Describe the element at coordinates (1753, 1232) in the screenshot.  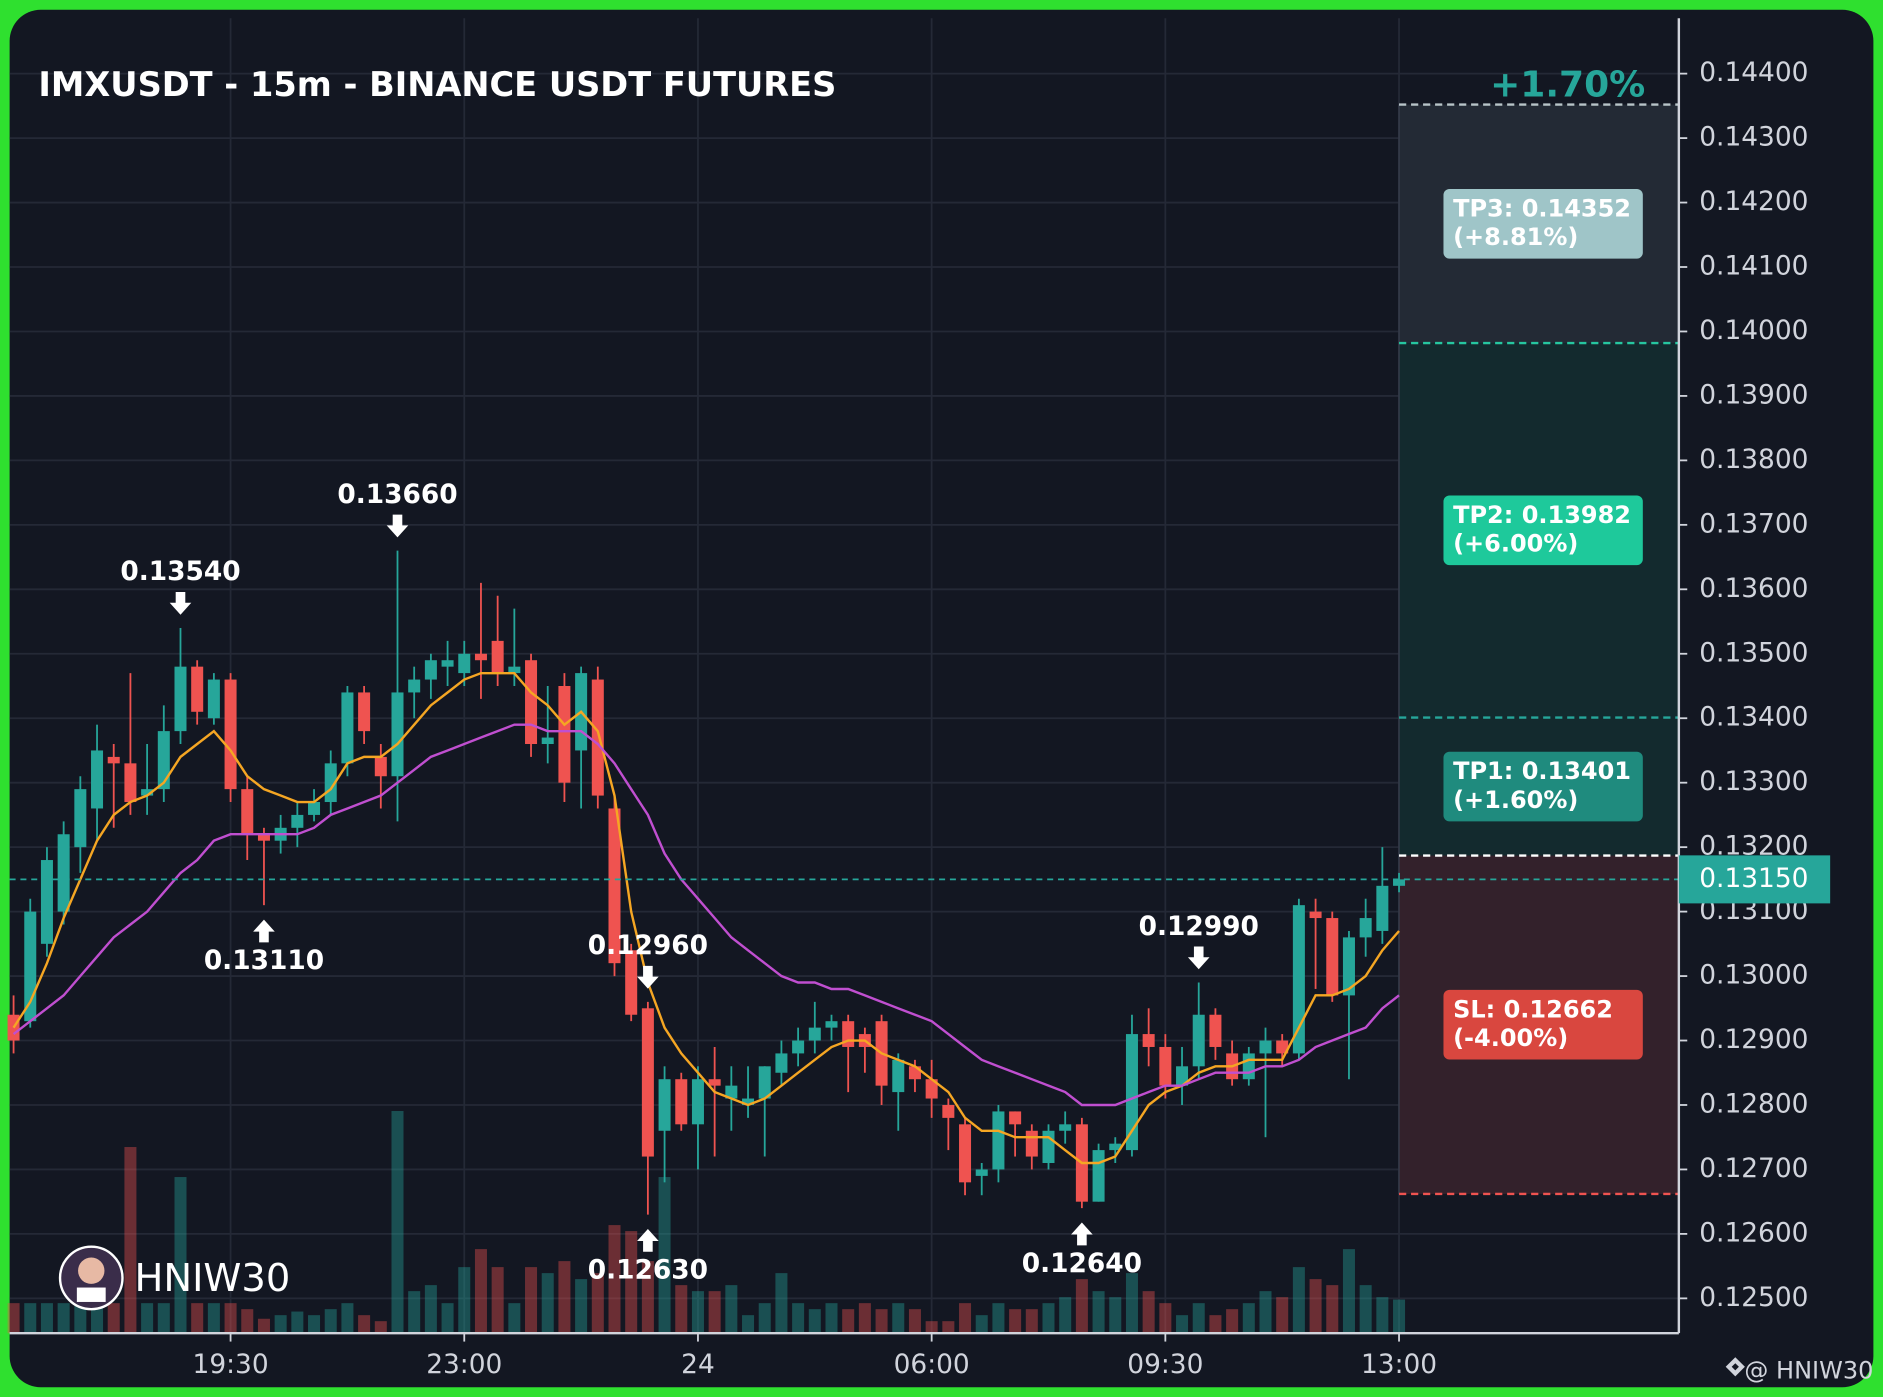
I see `y-tick-label: 0.12600` at that location.